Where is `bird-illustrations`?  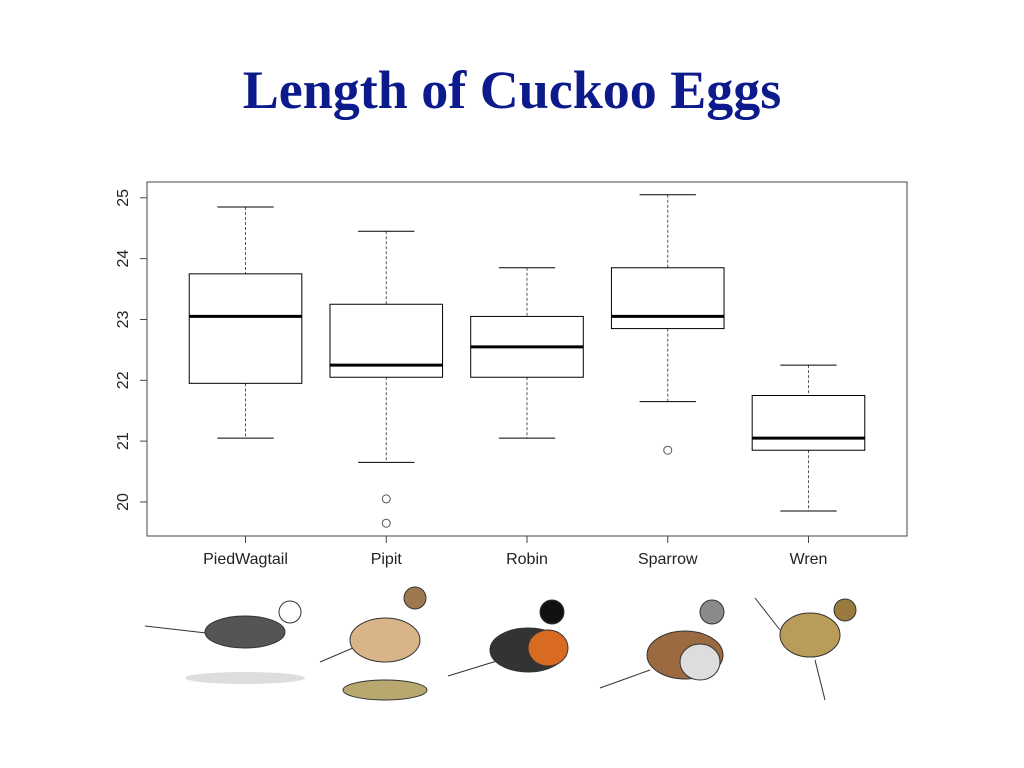 bird-illustrations is located at coordinates (500, 643).